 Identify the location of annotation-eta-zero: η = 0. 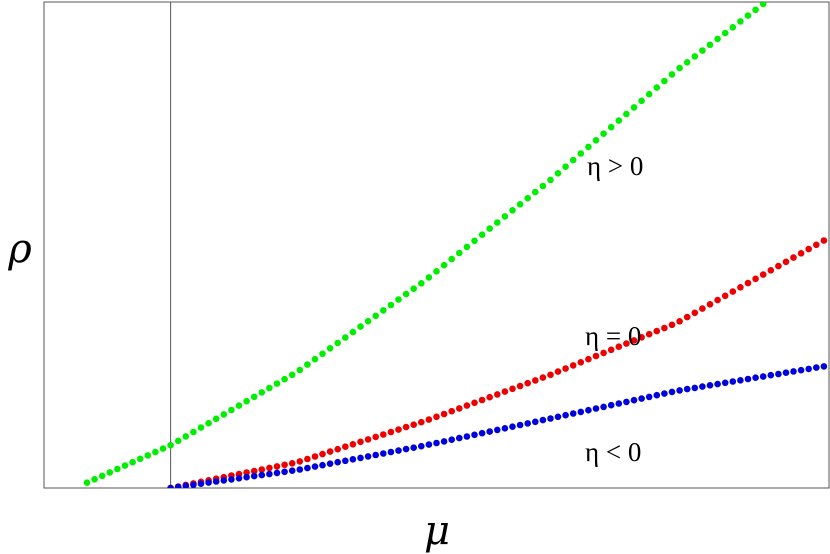
(613, 336).